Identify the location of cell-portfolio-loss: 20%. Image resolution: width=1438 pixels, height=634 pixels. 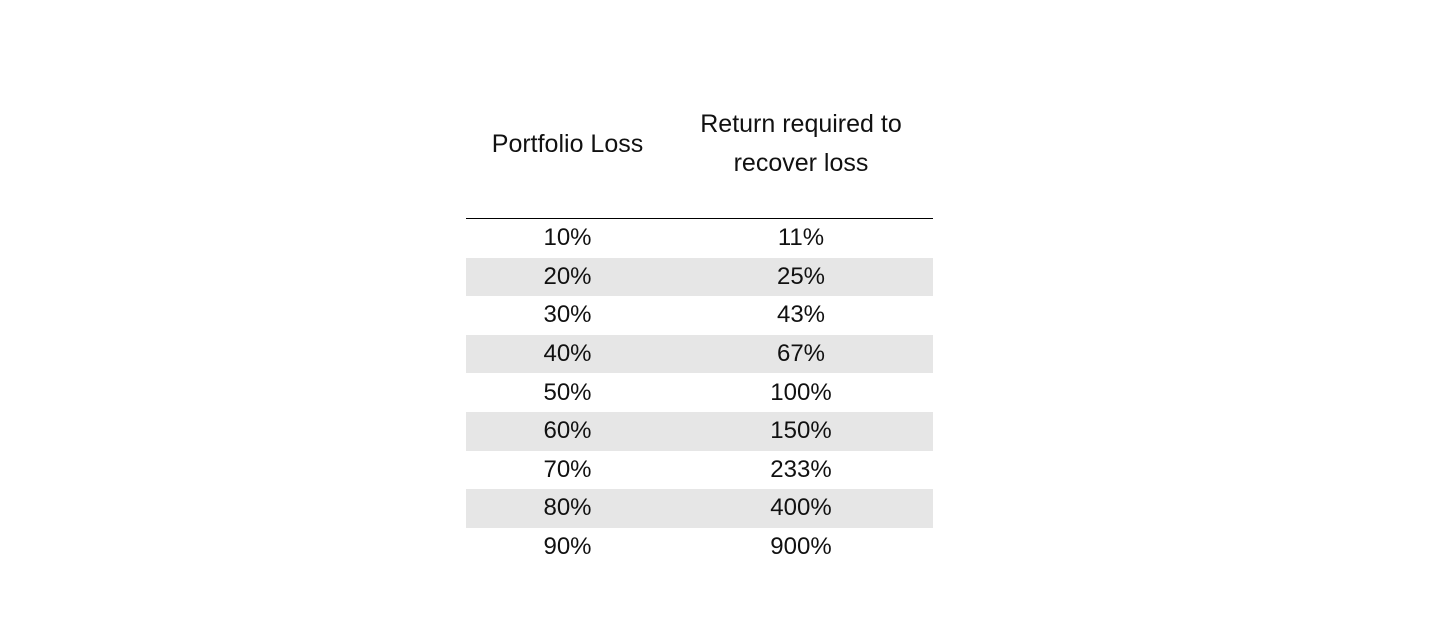
(567, 277).